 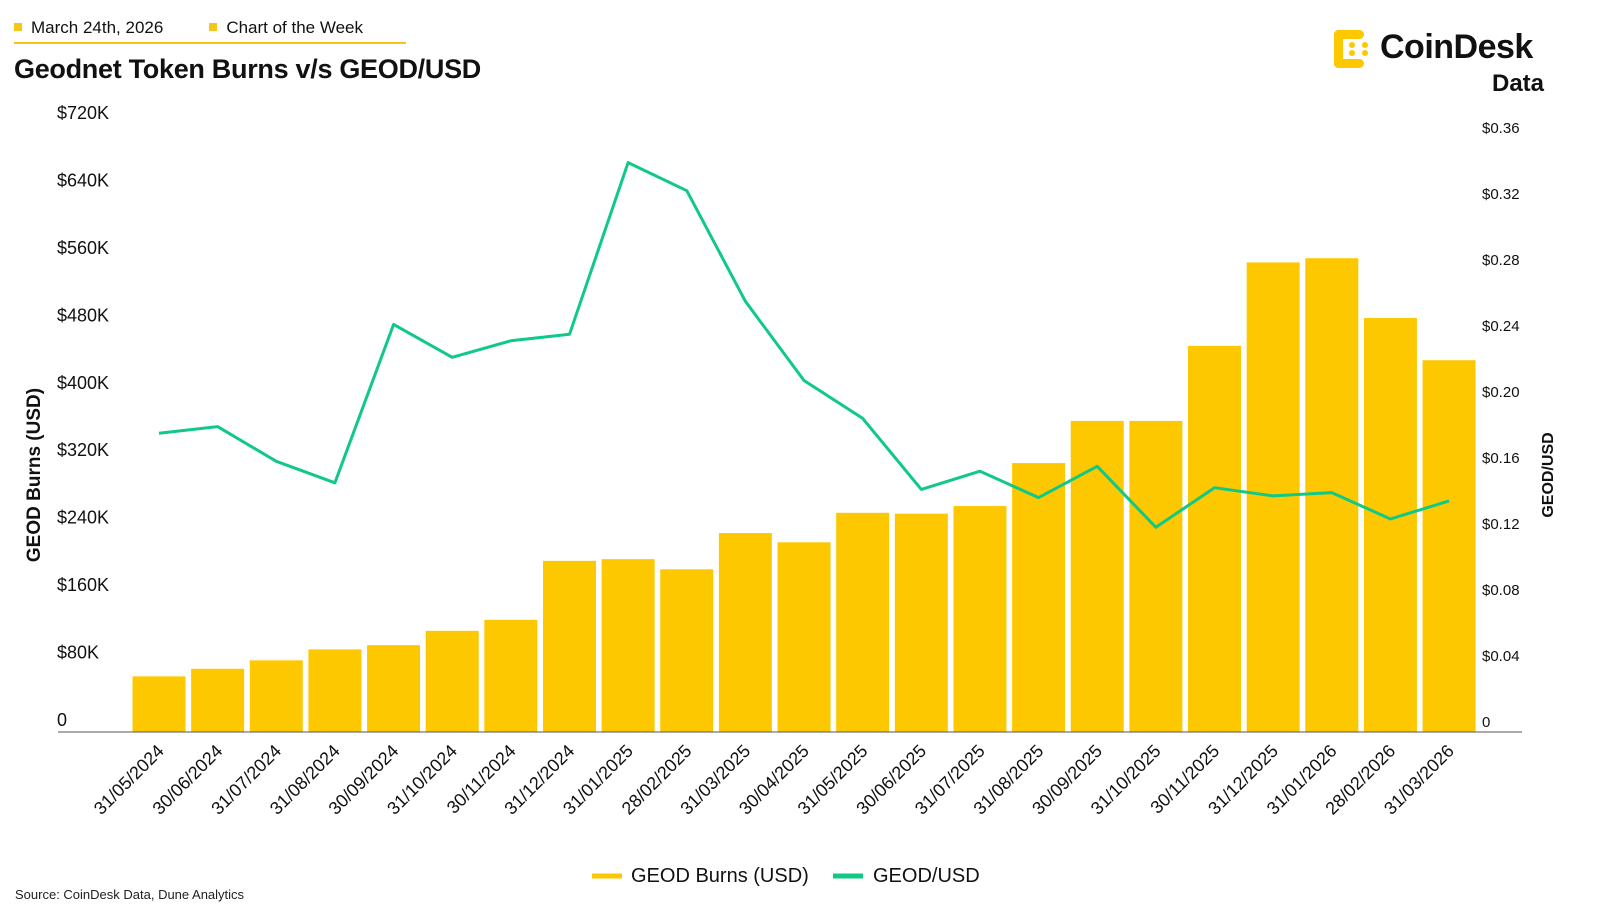 What do you see at coordinates (720, 876) in the screenshot?
I see `legend-label-burns: GEOD Burns (USD)` at bounding box center [720, 876].